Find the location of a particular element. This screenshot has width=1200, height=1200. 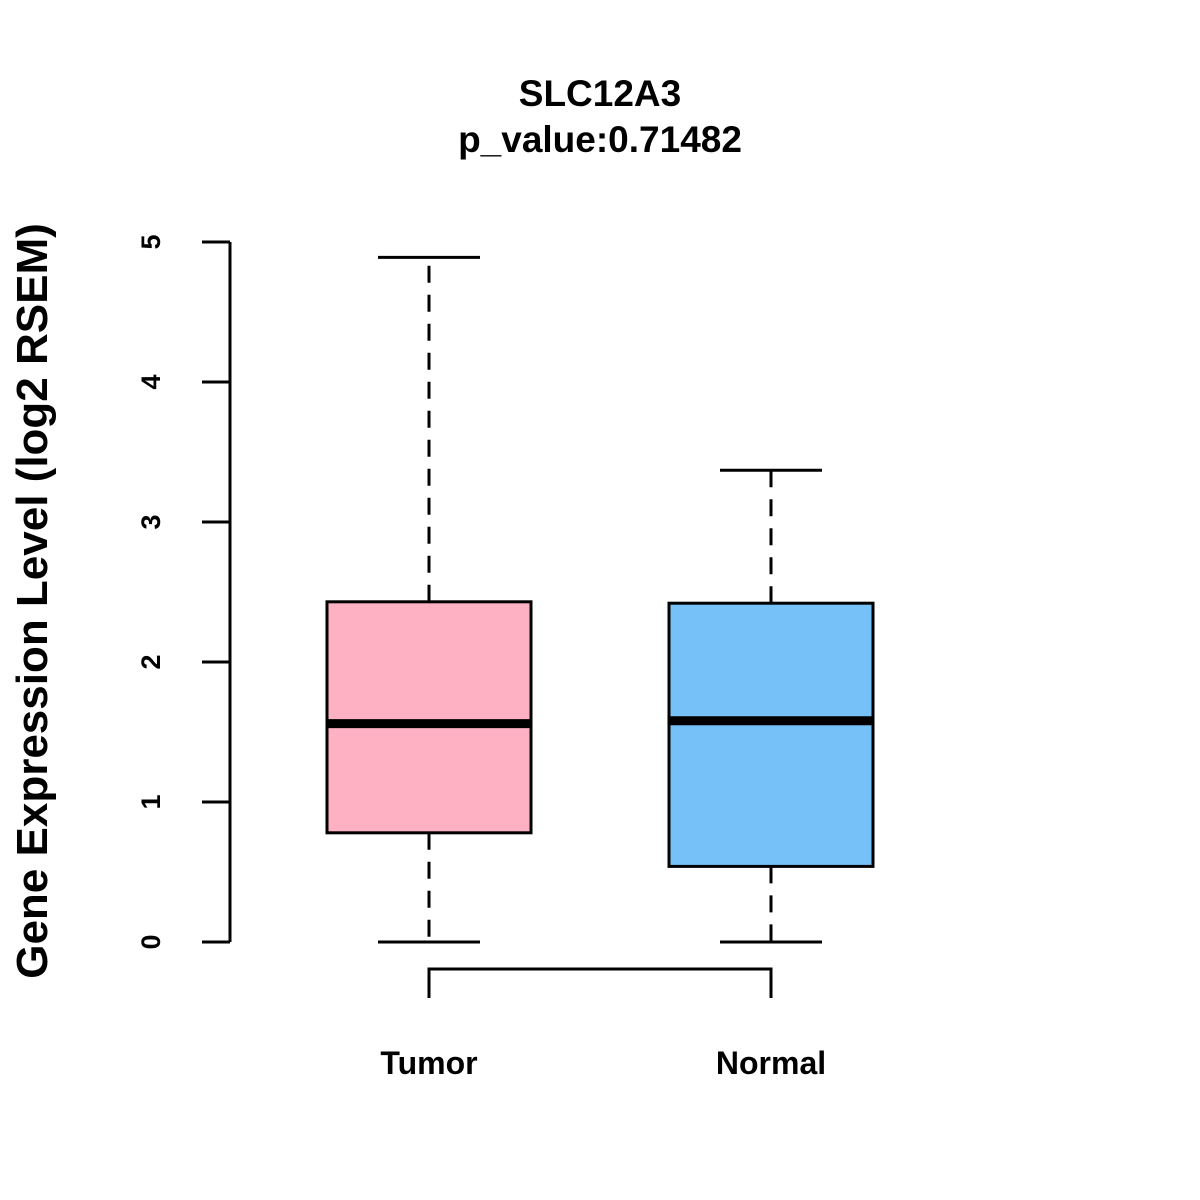

y-tick-label-2: 2 is located at coordinates (151, 661).